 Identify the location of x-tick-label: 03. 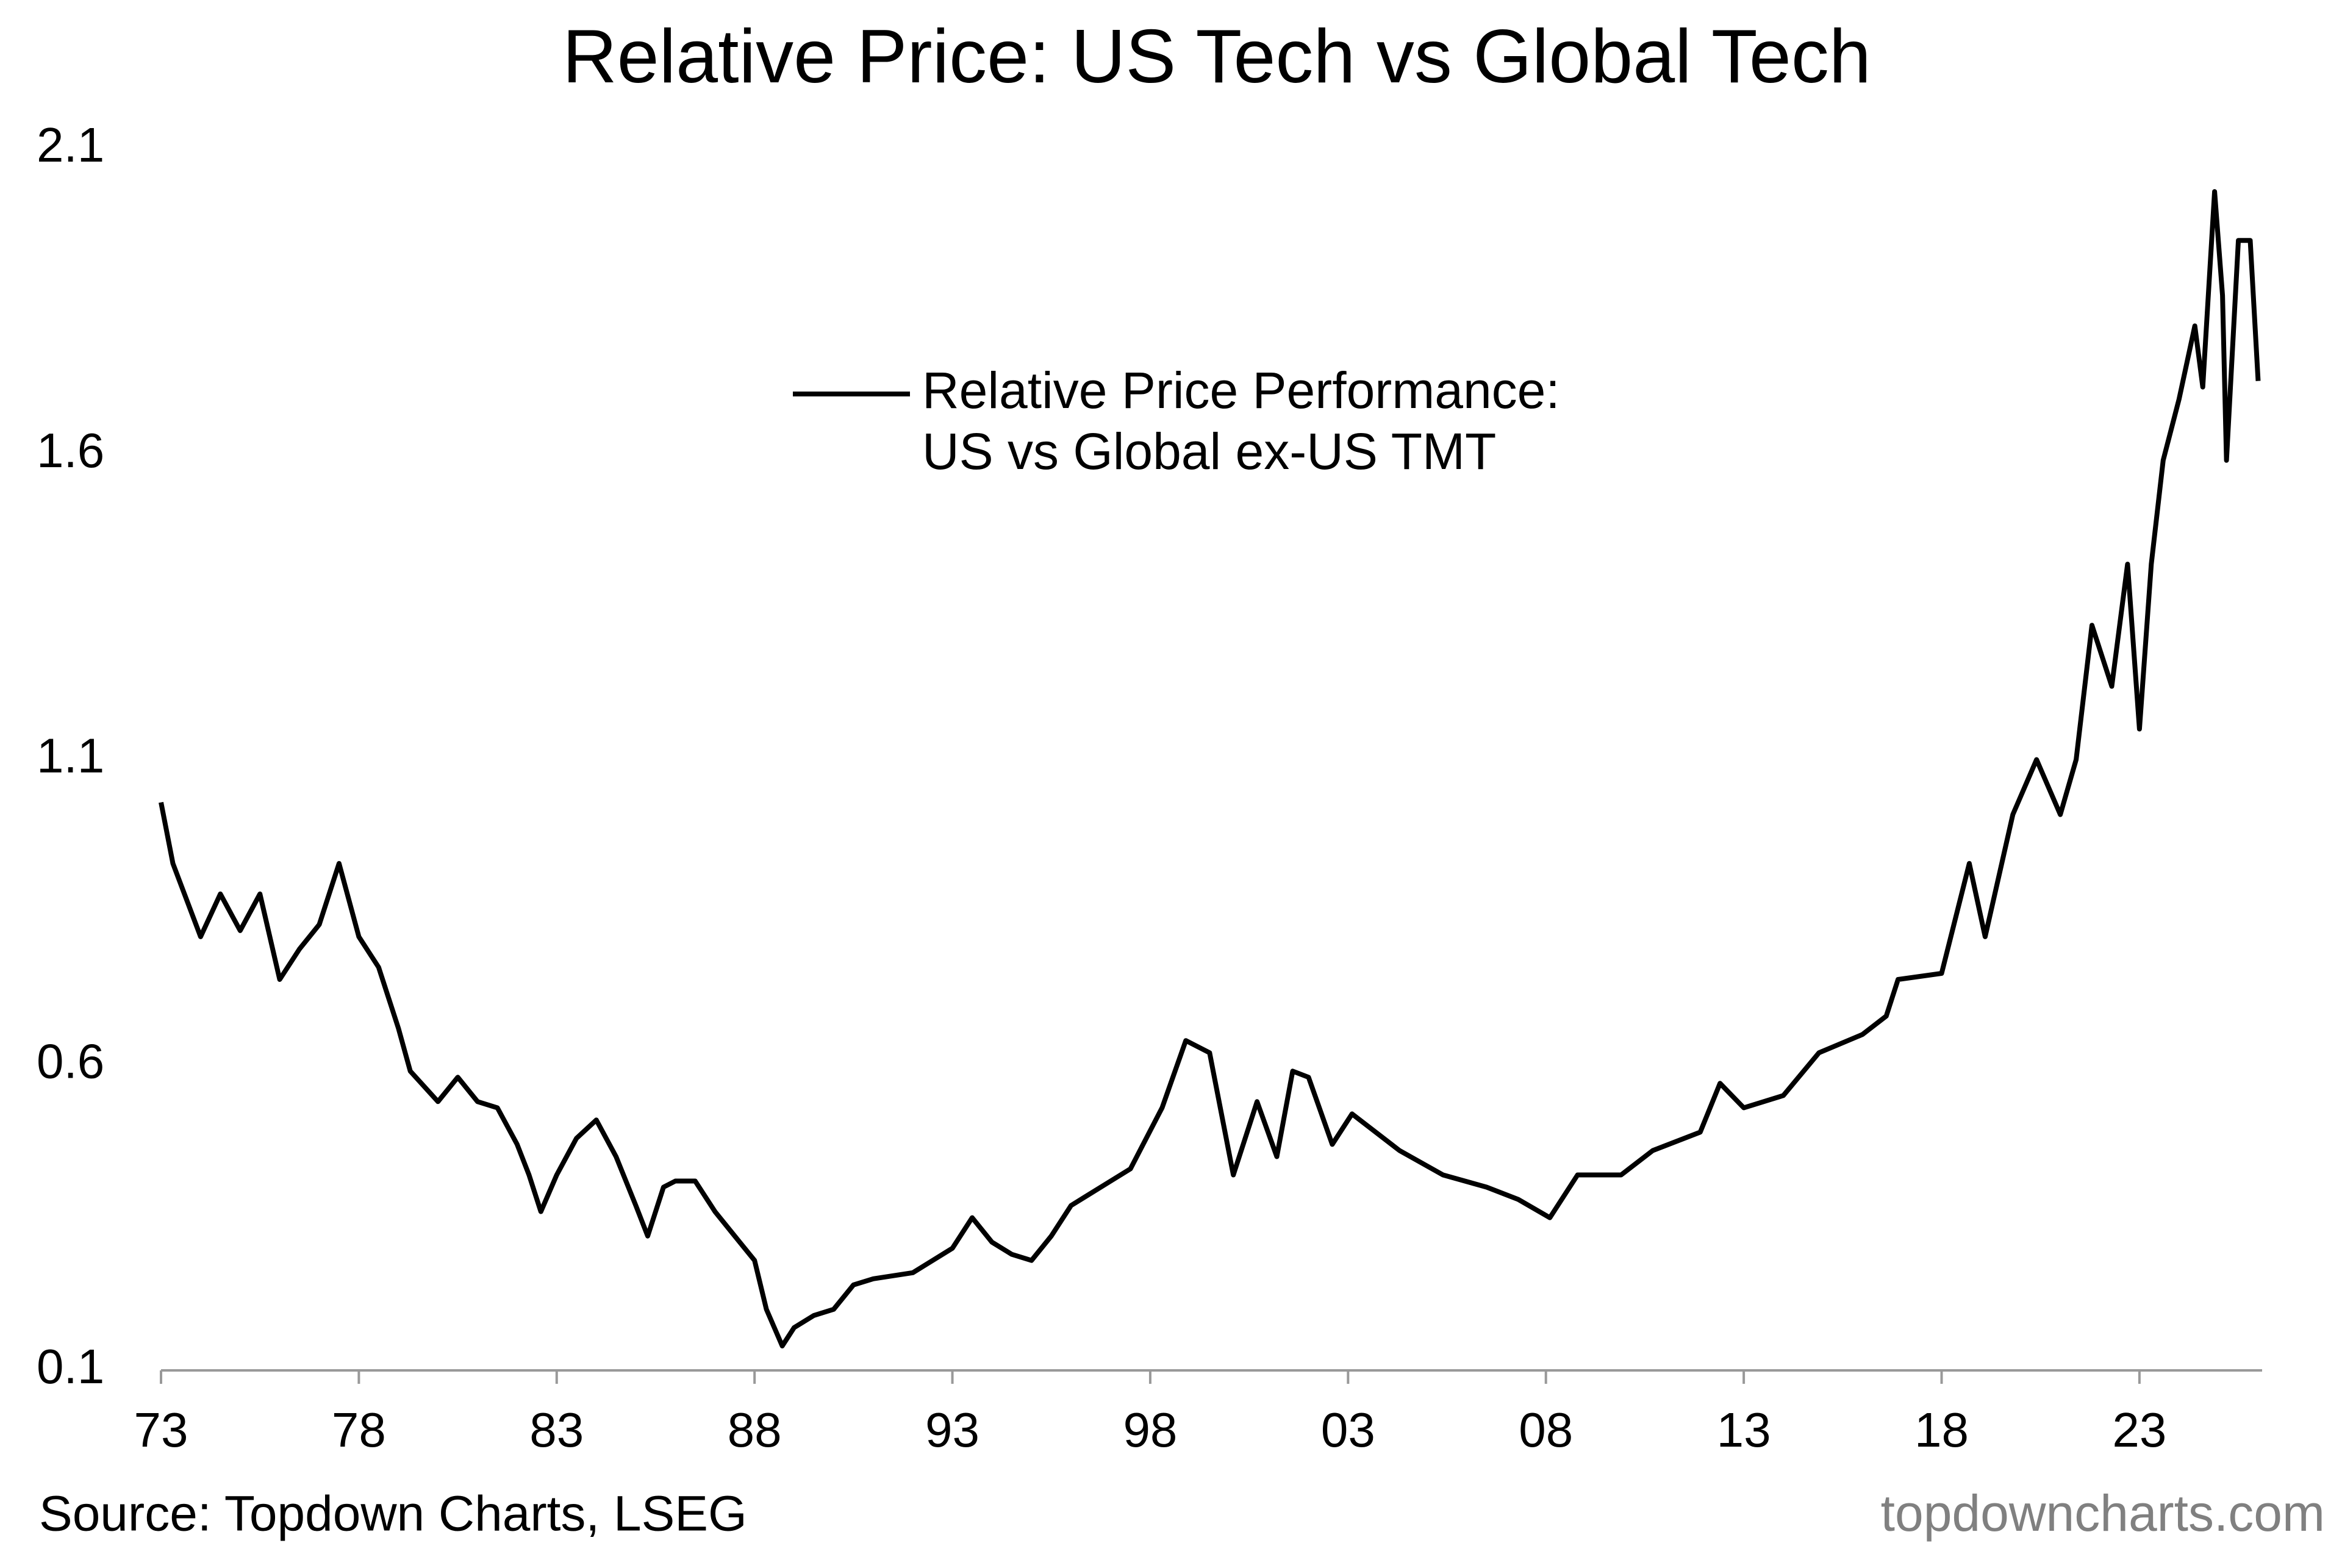
(1348, 1430).